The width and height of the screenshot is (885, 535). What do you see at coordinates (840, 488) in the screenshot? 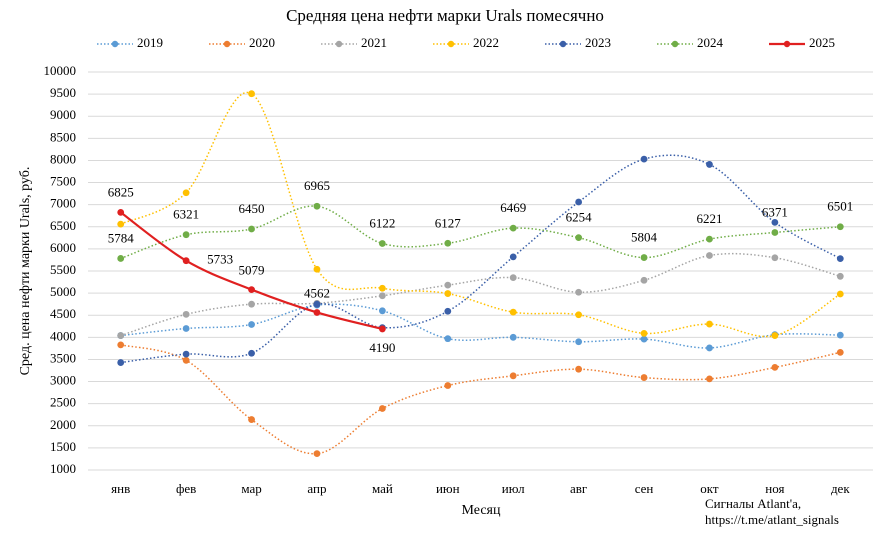
I see `x-tick-label: дек` at bounding box center [840, 488].